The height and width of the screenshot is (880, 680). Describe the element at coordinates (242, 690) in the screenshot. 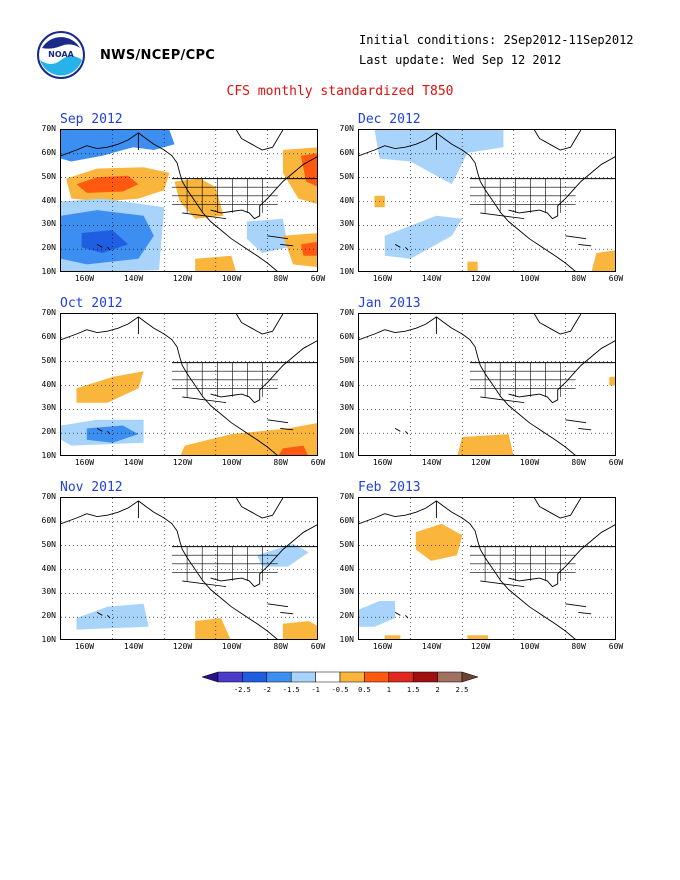

I see `colorbar-label: -2.5` at that location.